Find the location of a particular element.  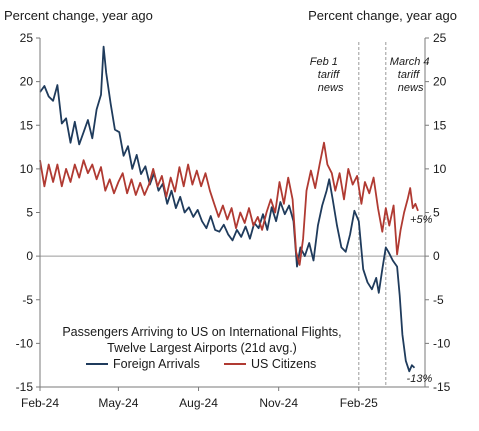

legend-entry-label: Foreign Arrivals is located at coordinates (156, 364).